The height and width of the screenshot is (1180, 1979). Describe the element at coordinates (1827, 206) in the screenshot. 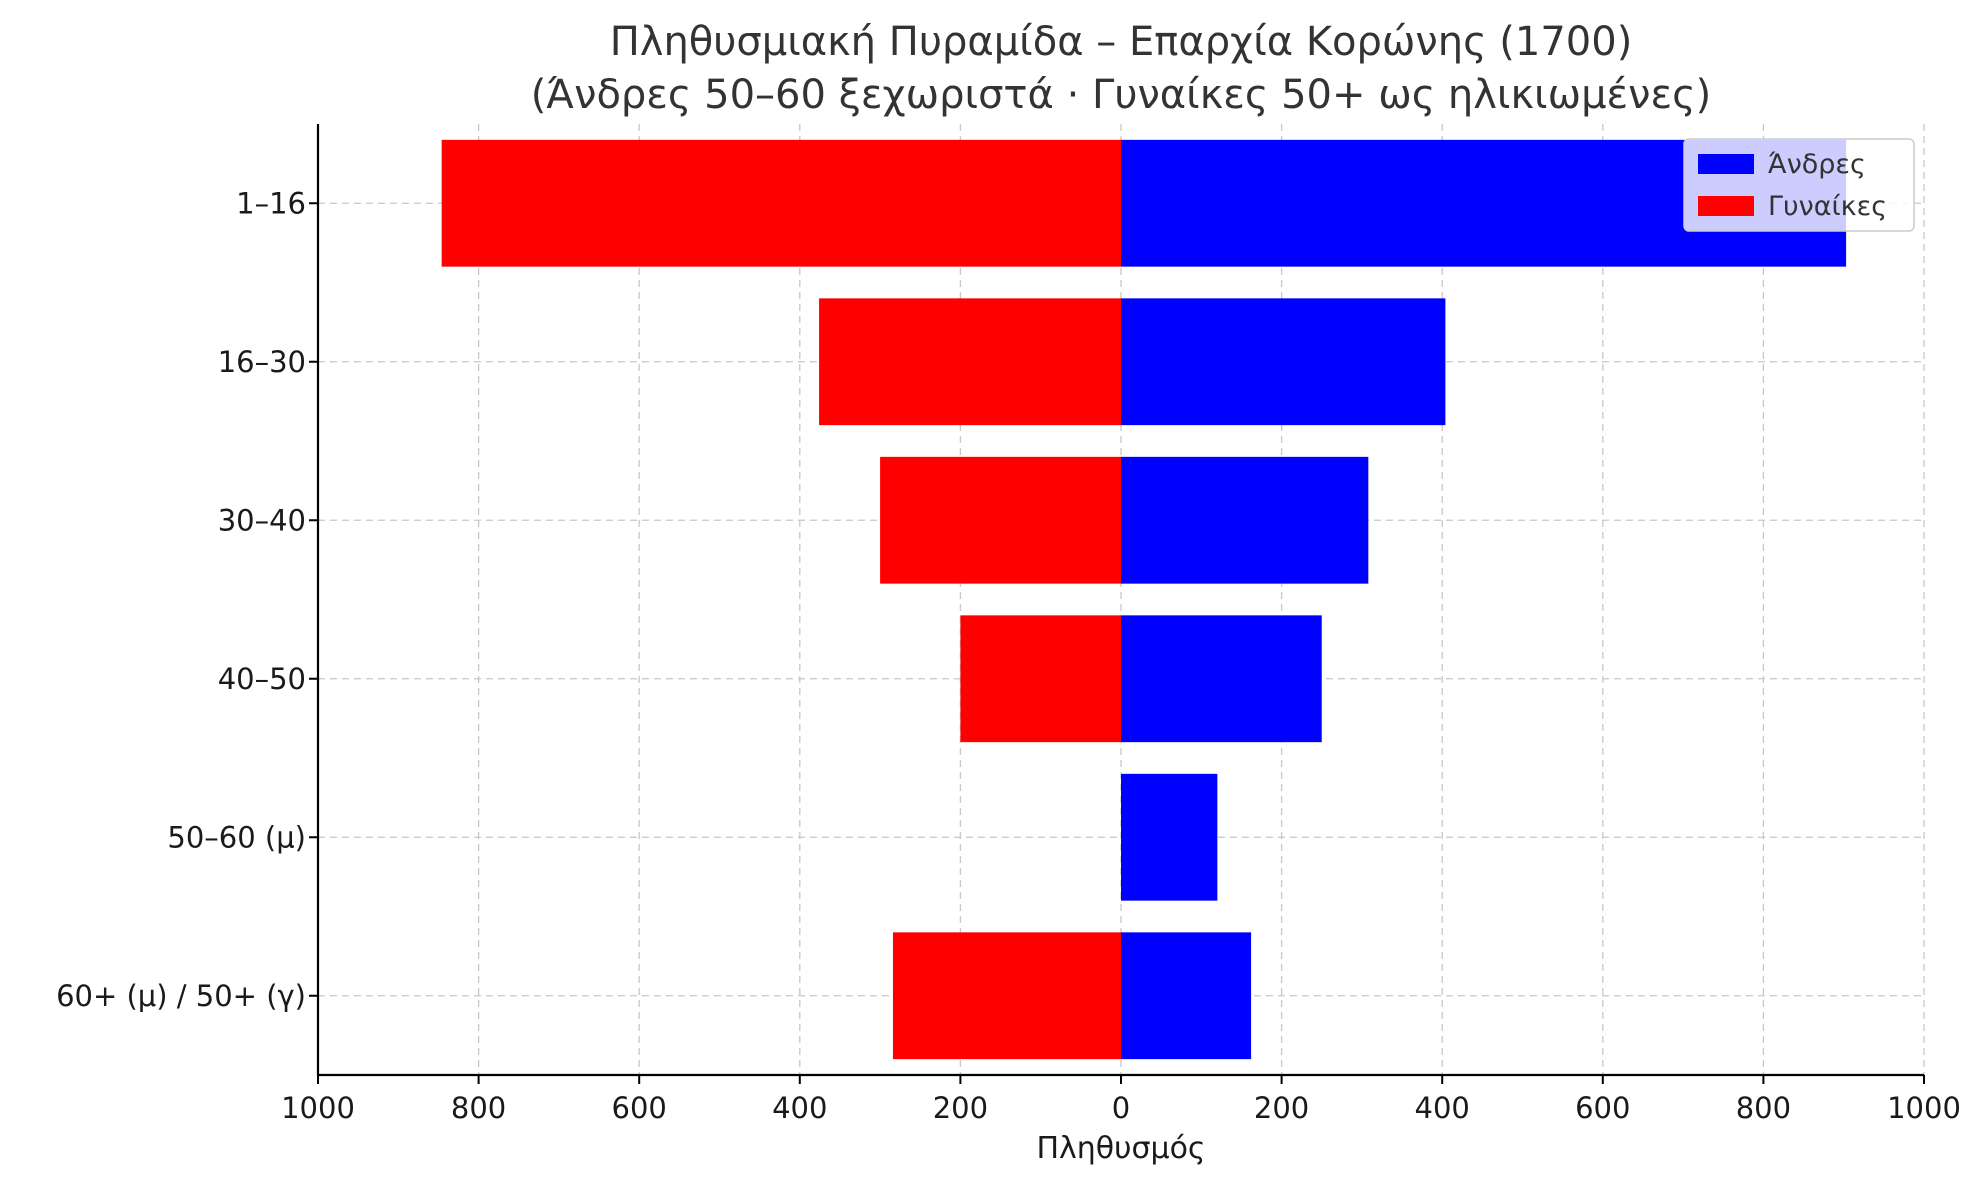

I see `legend-label-1: Γυναίκες` at that location.